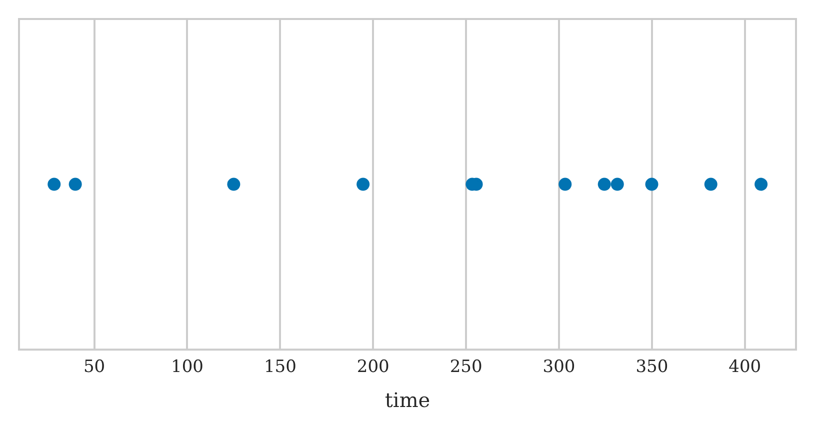  Describe the element at coordinates (187, 367) in the screenshot. I see `x-tick-label: 100` at that location.